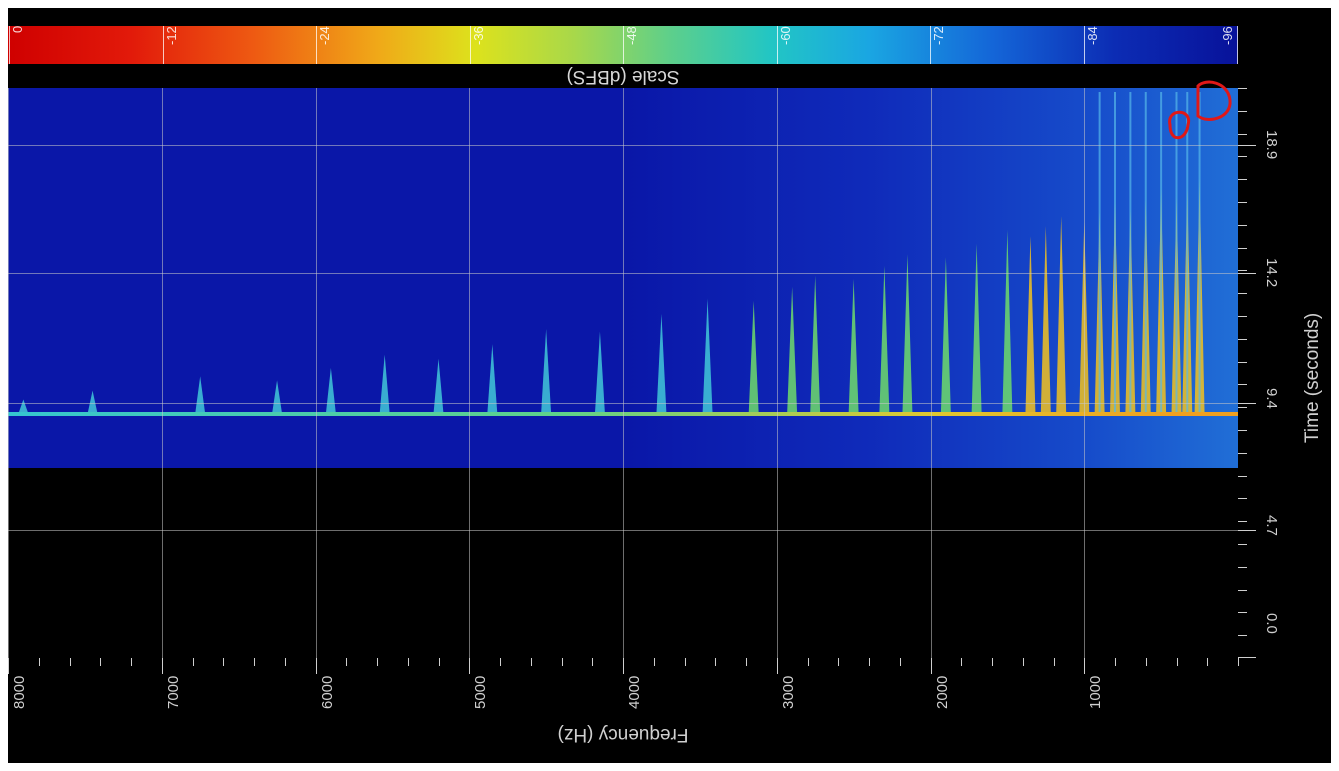  What do you see at coordinates (634, 693) in the screenshot?
I see `frequency-tick-label: 4000` at bounding box center [634, 693].